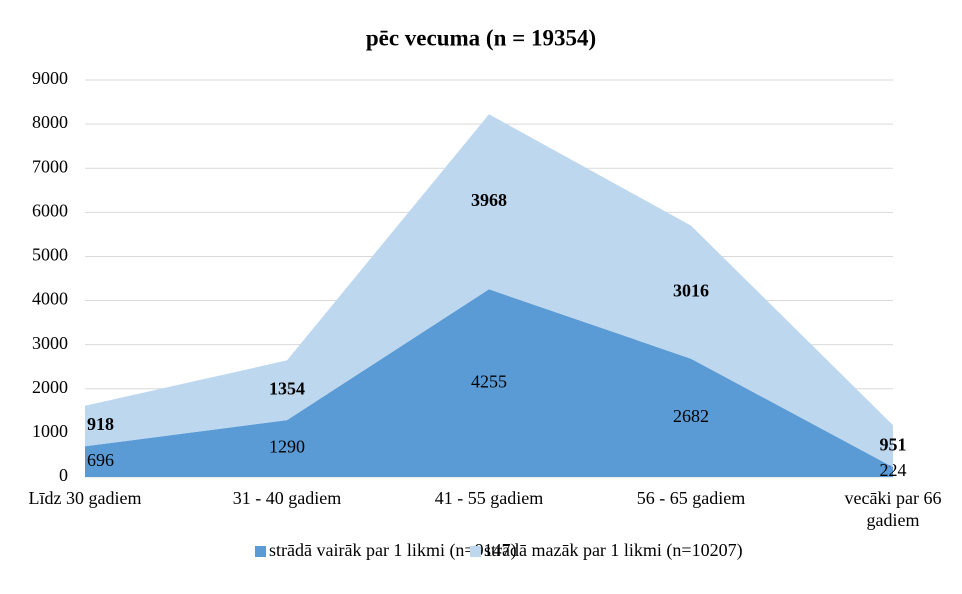  What do you see at coordinates (691, 290) in the screenshot?
I see `data-label: 3016` at bounding box center [691, 290].